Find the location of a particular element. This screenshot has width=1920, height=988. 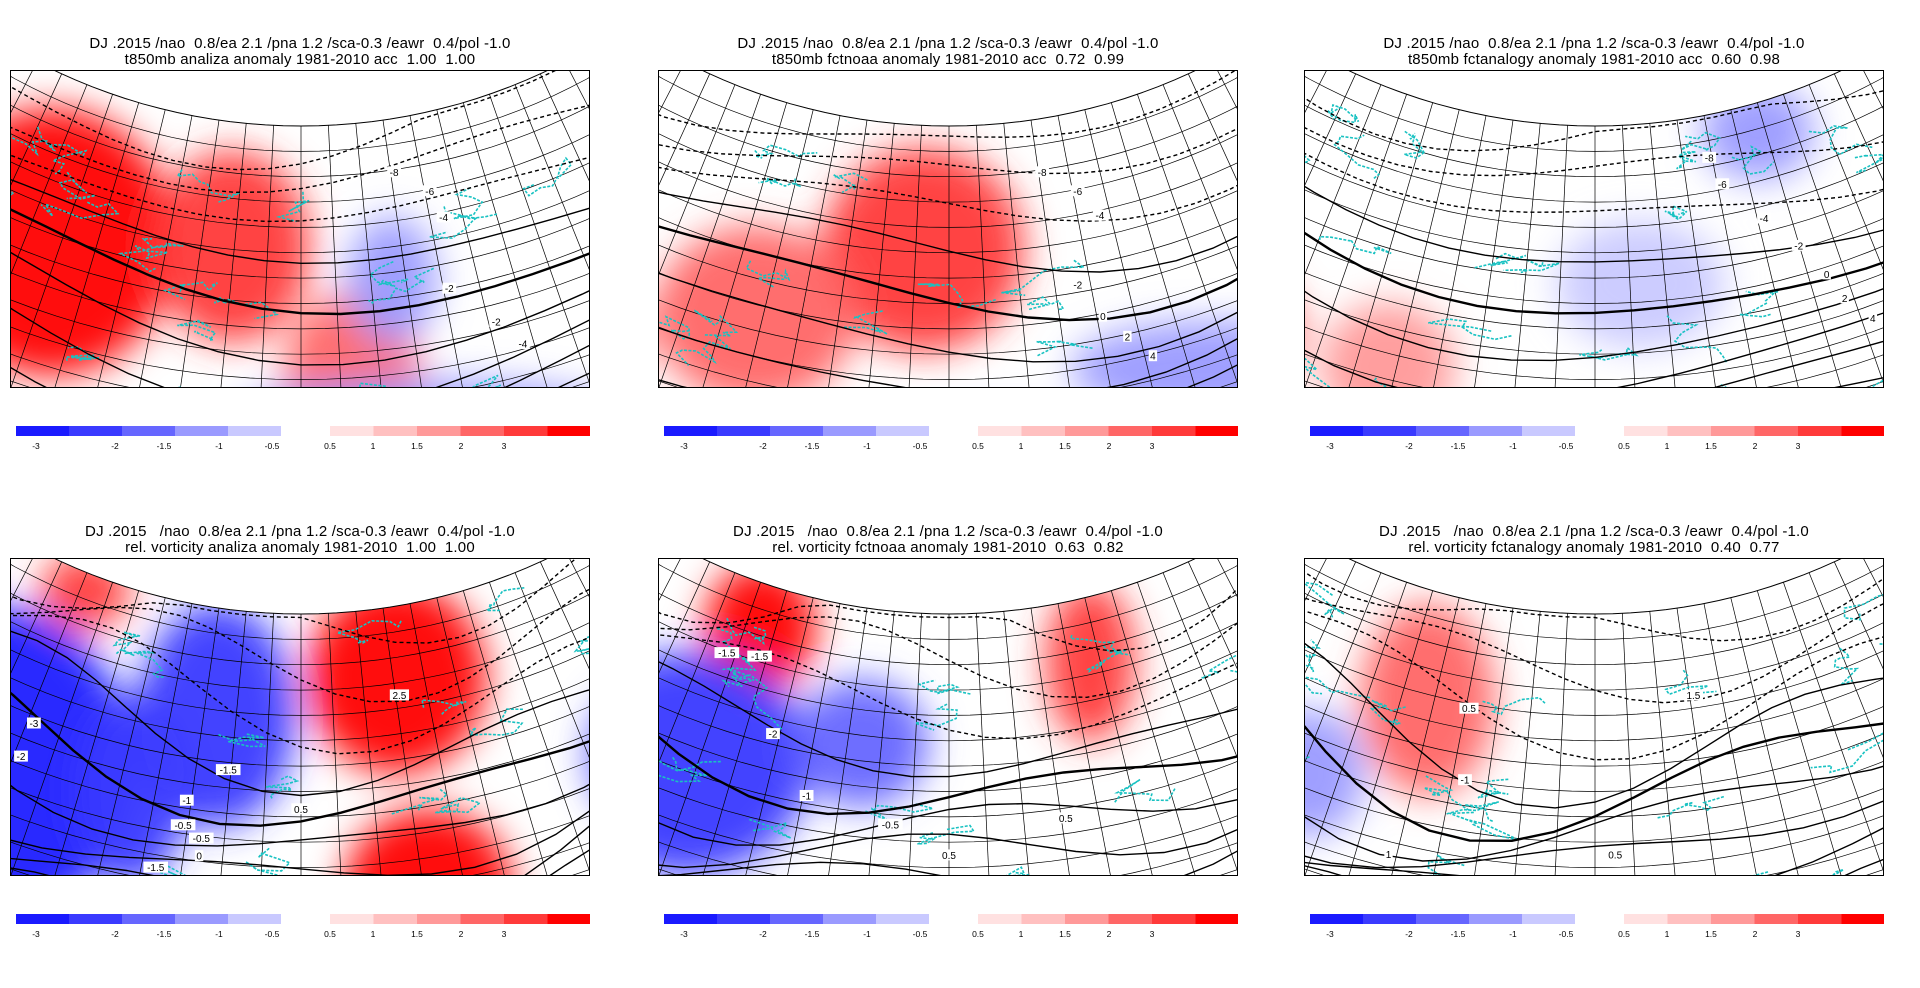

contour-label: -1 is located at coordinates (1465, 781).